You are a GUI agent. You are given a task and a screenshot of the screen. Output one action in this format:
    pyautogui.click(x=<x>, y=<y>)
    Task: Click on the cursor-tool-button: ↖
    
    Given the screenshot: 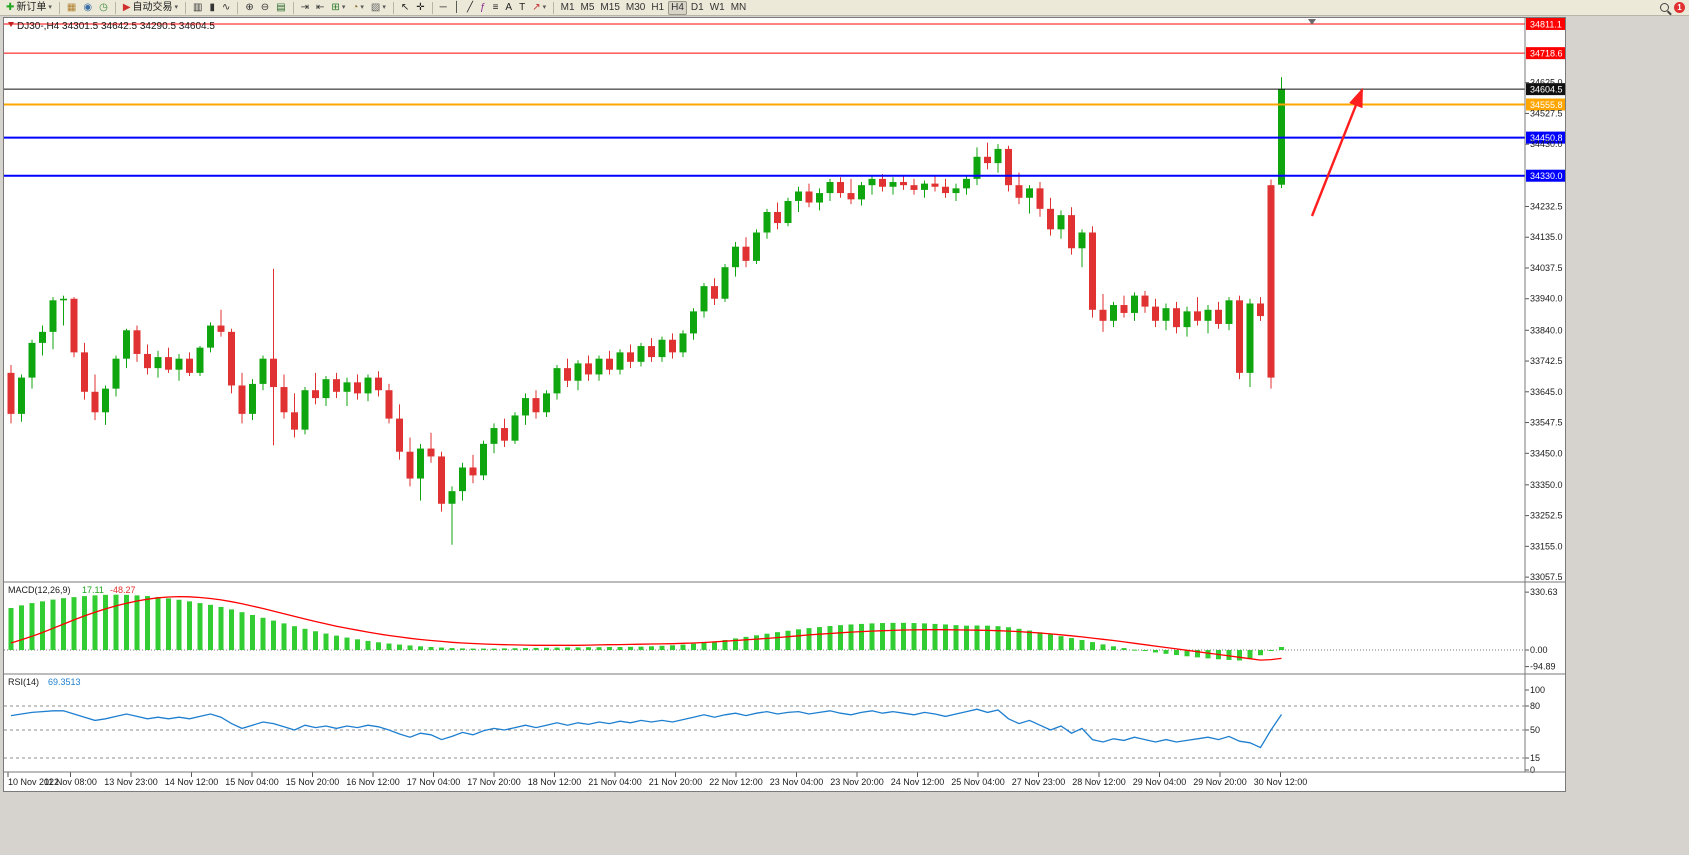 What is the action you would take?
    pyautogui.click(x=405, y=8)
    